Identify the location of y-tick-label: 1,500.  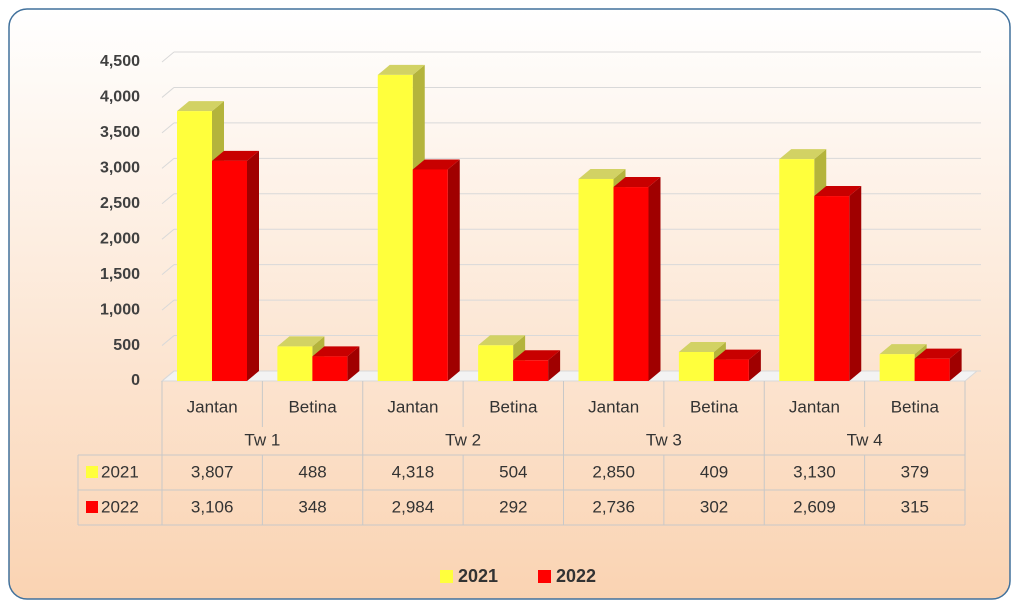
(120, 274).